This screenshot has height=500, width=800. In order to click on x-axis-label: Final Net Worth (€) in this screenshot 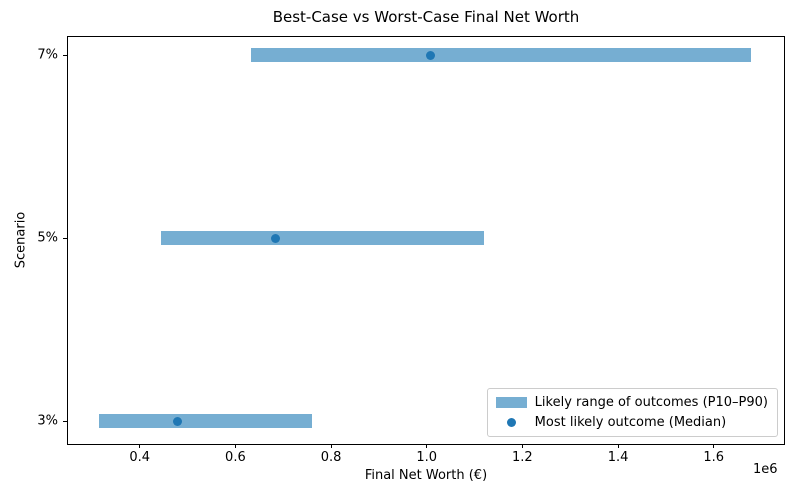, I will do `click(426, 475)`.